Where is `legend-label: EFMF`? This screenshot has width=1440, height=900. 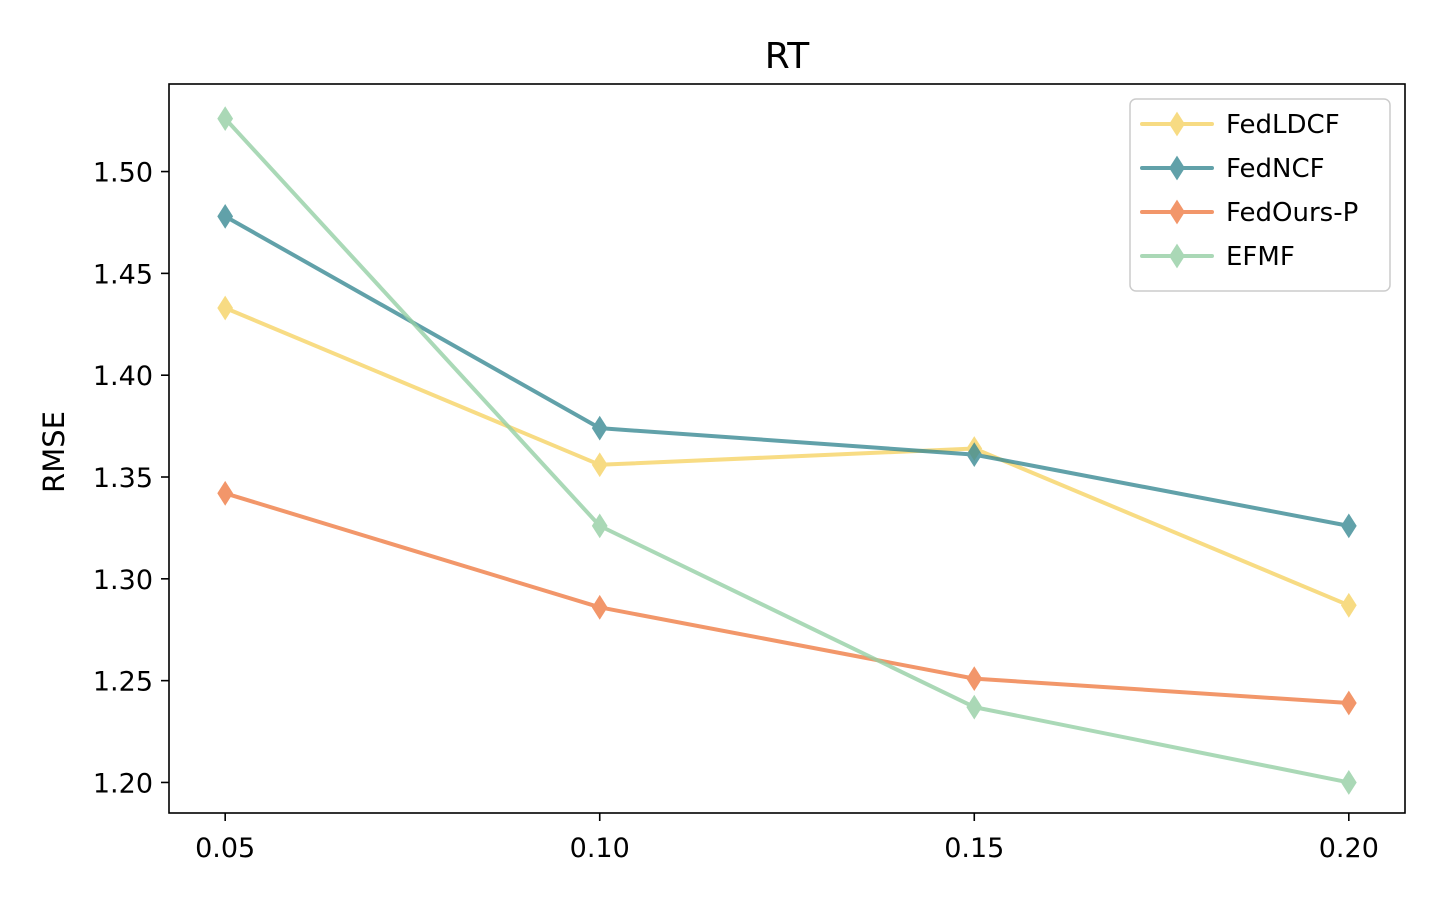 legend-label: EFMF is located at coordinates (1260, 257).